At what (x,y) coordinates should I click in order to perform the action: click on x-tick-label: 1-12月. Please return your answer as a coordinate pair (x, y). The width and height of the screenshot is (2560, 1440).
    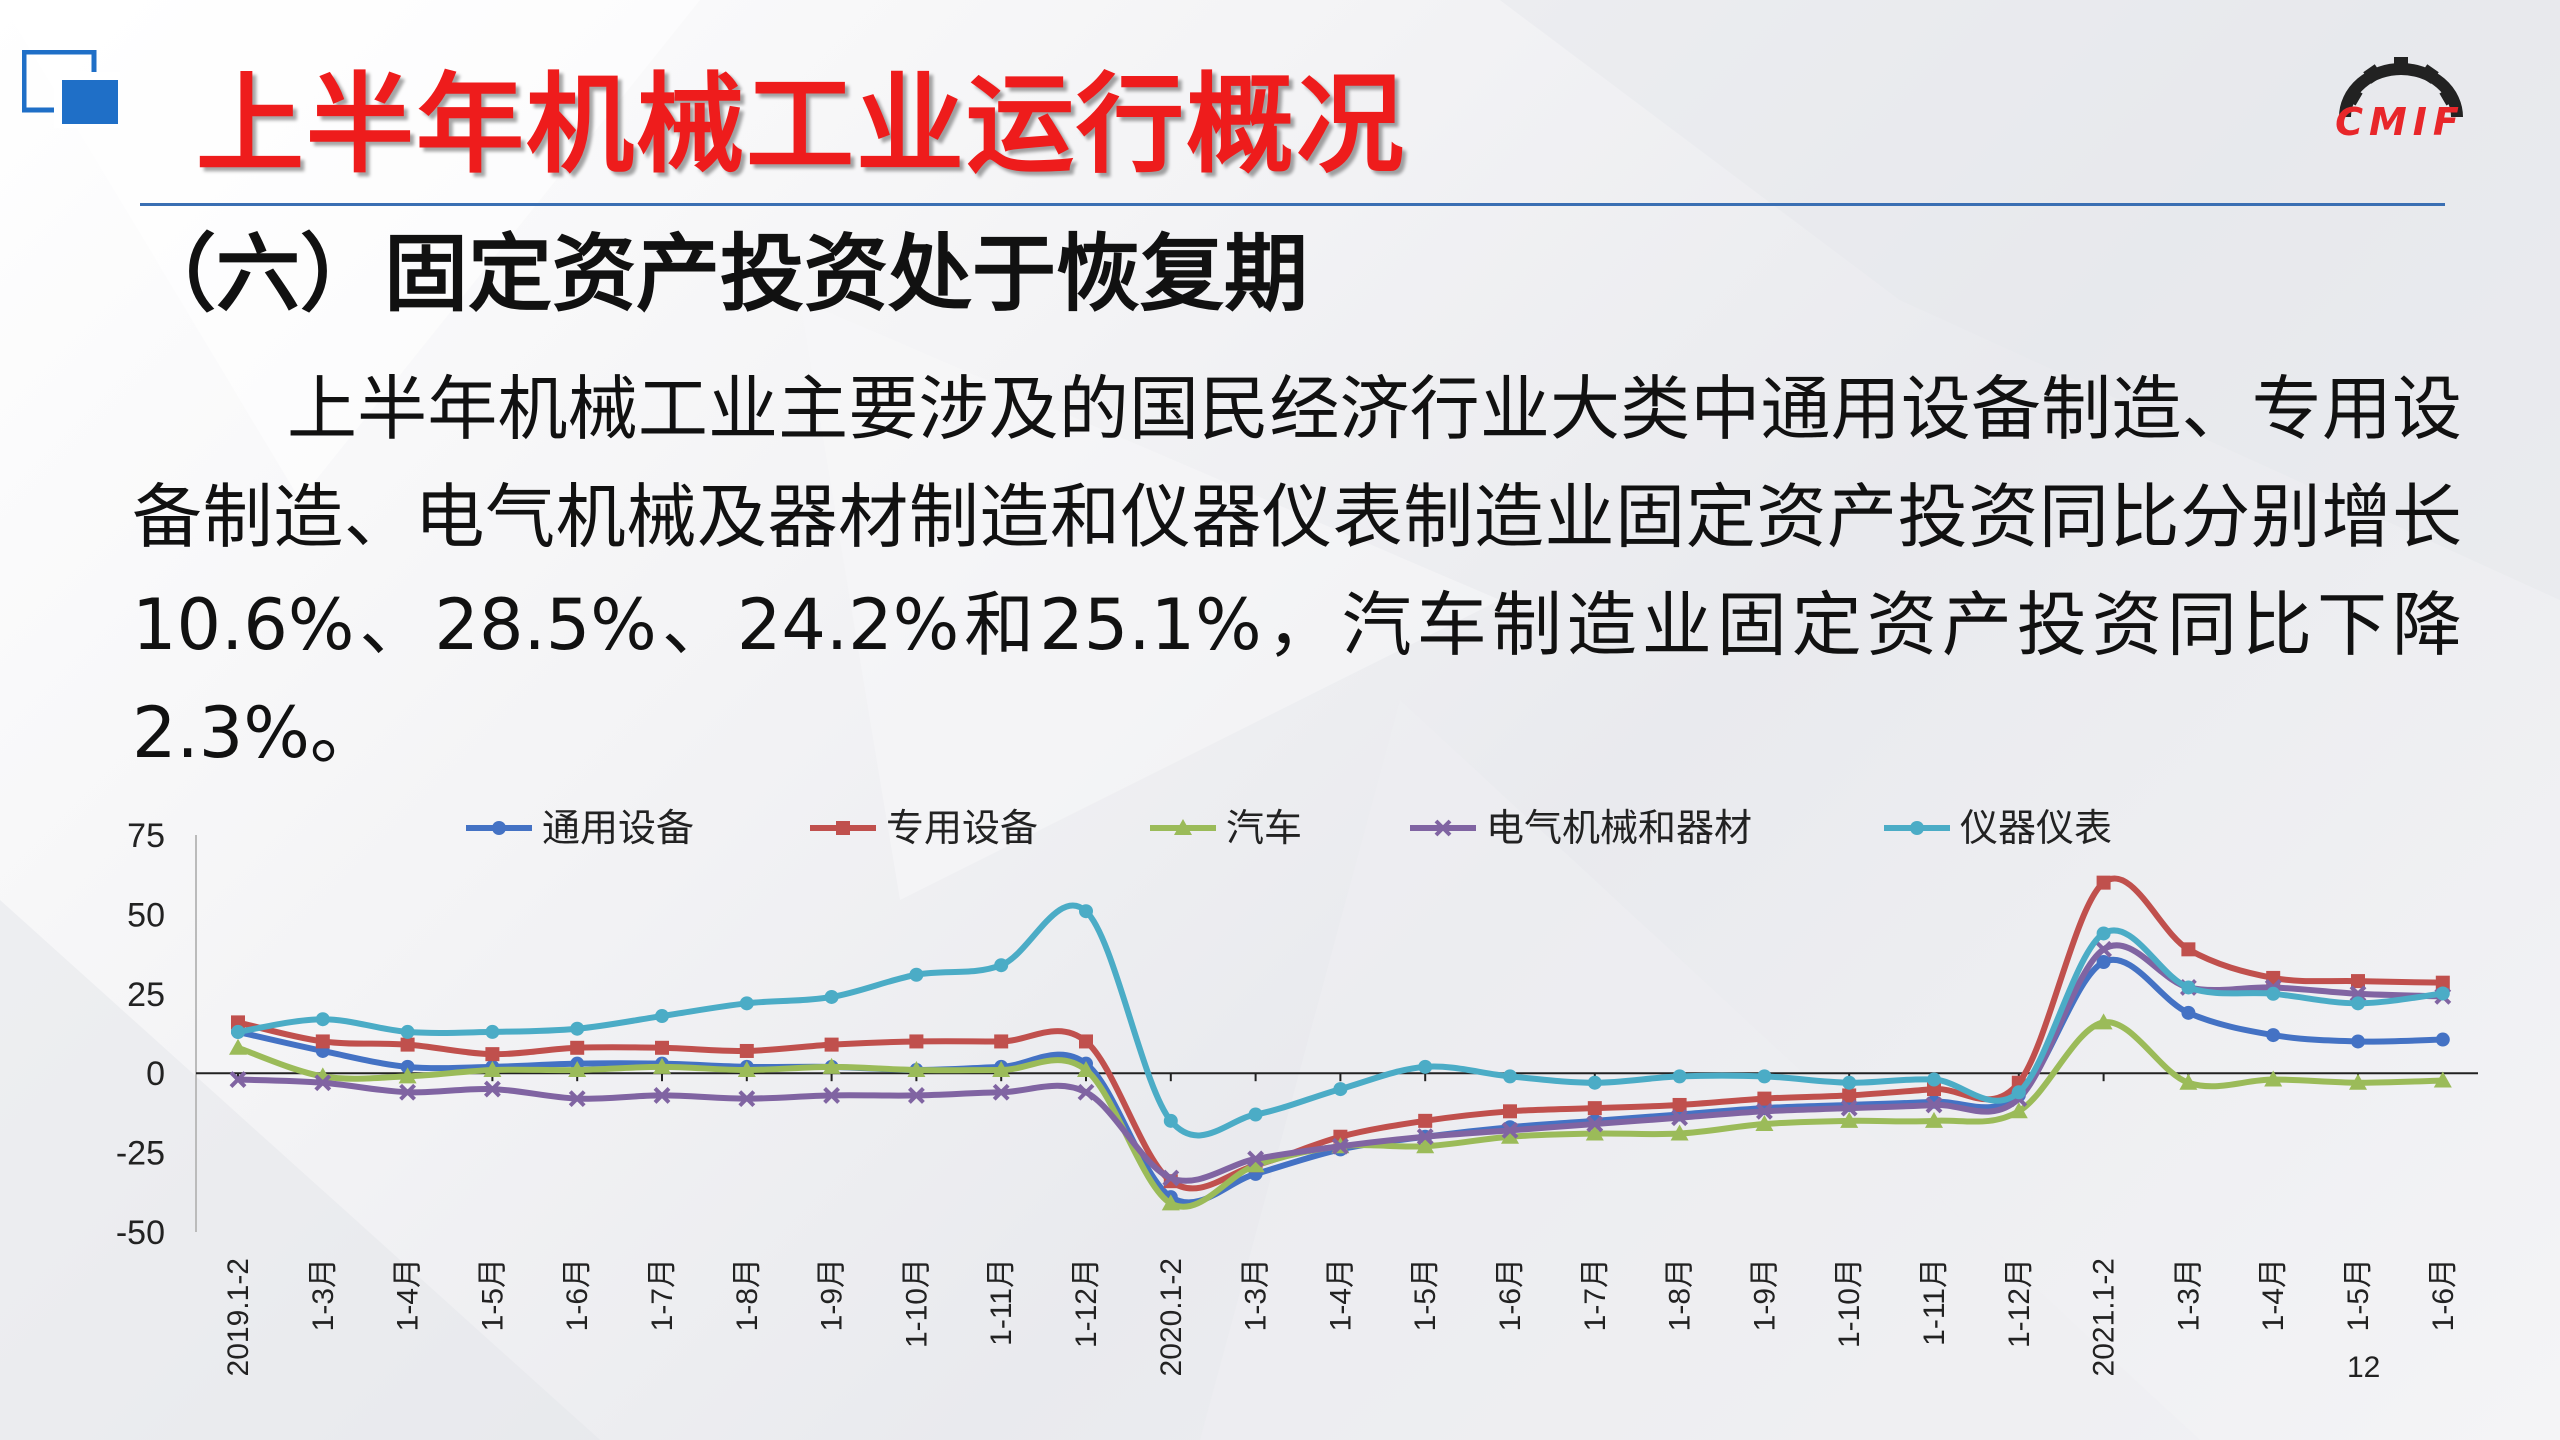
    Looking at the image, I should click on (1086, 1303).